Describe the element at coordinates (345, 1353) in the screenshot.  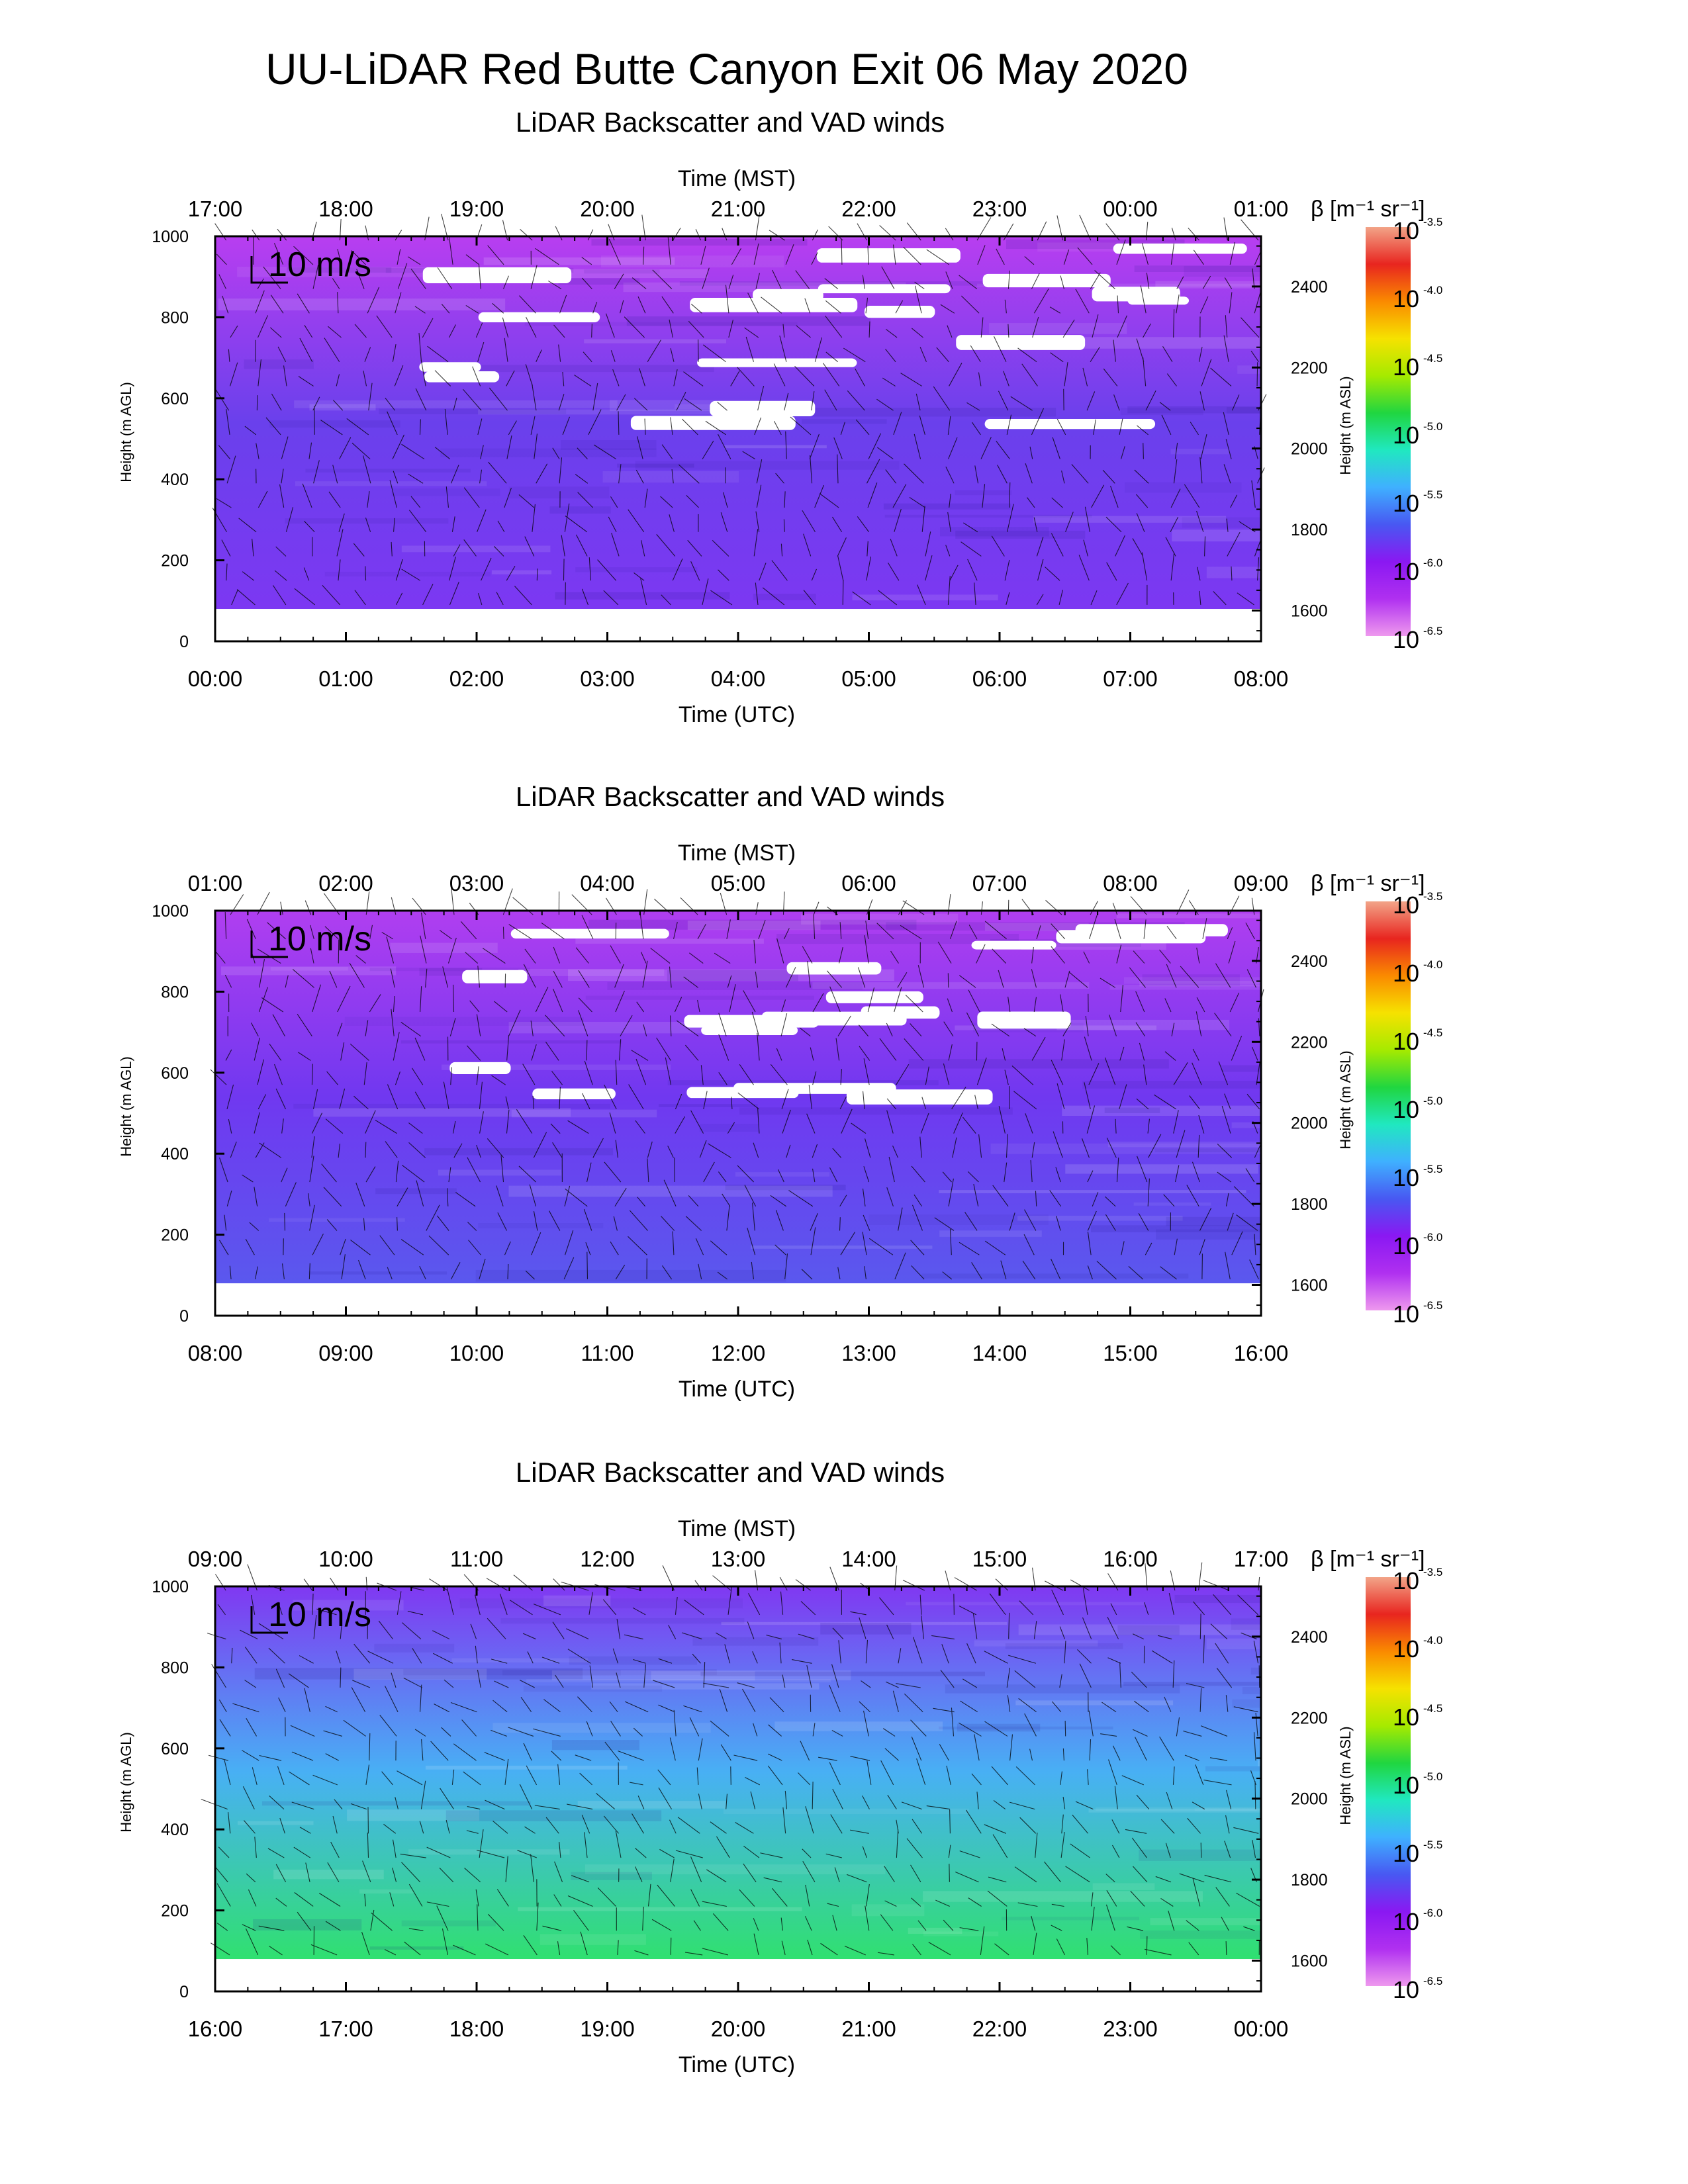
I see `x-tick-label: 09:00` at that location.